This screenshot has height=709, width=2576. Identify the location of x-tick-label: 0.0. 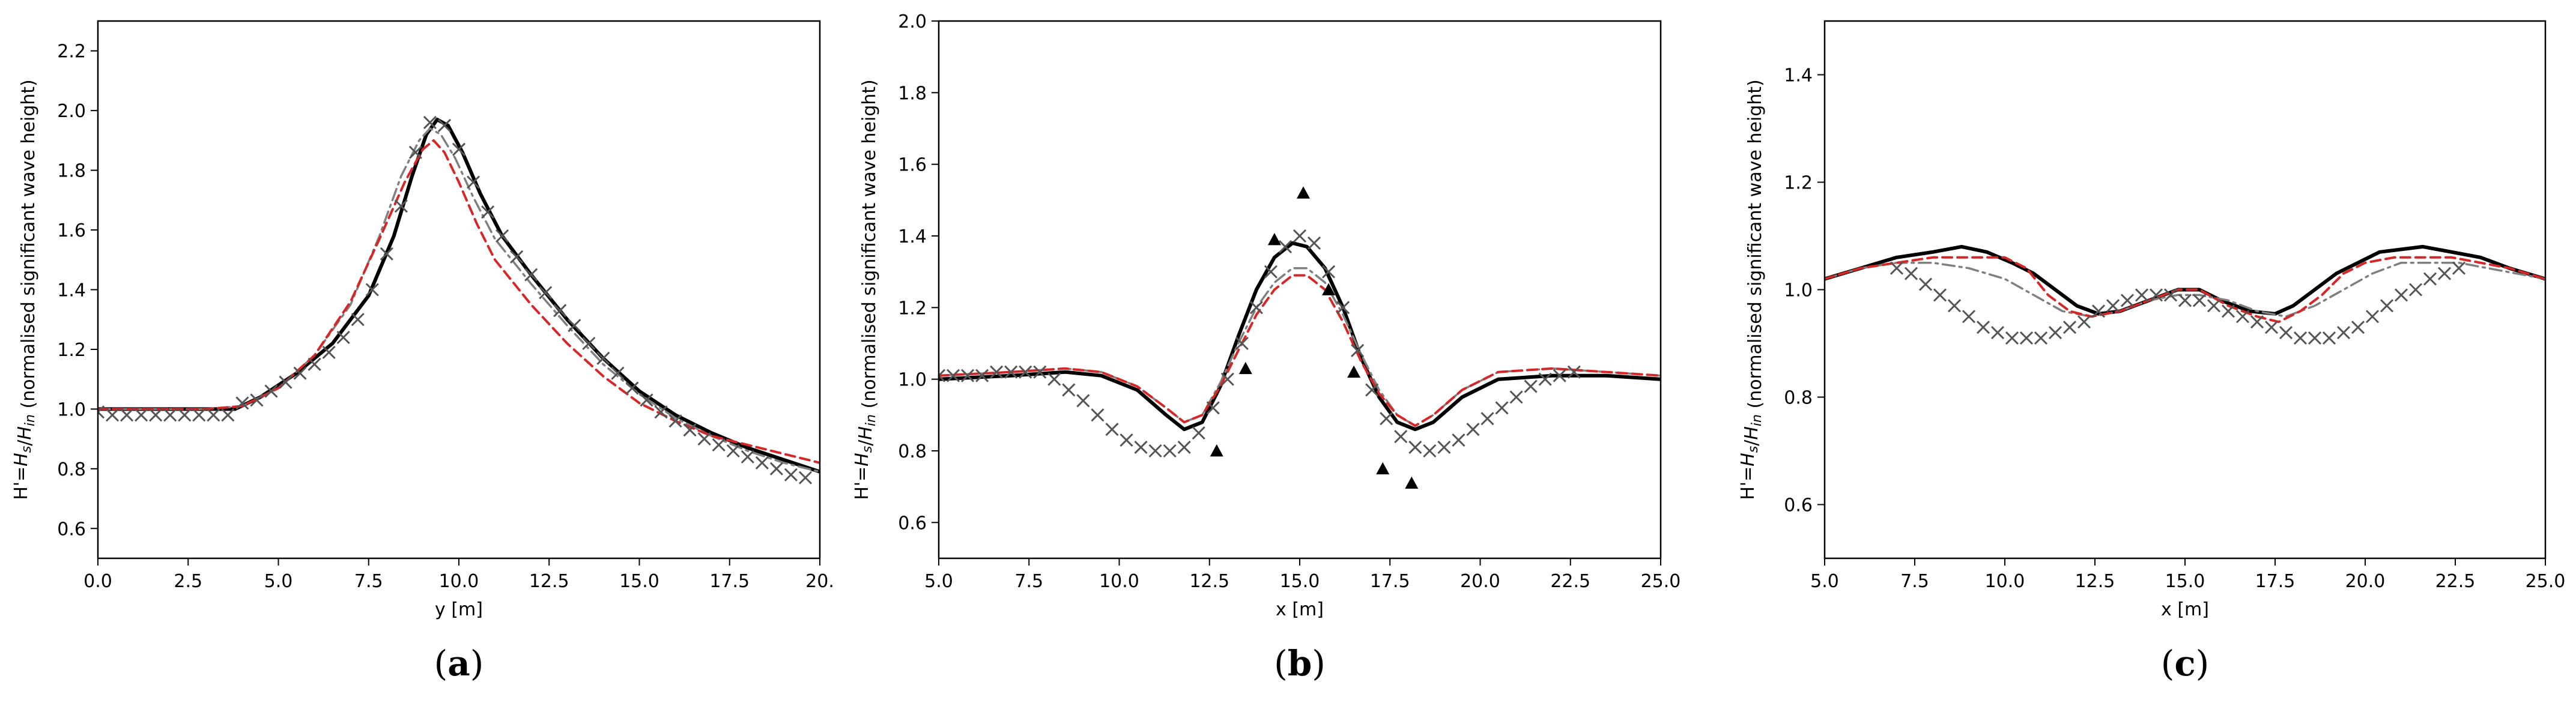
(97, 581).